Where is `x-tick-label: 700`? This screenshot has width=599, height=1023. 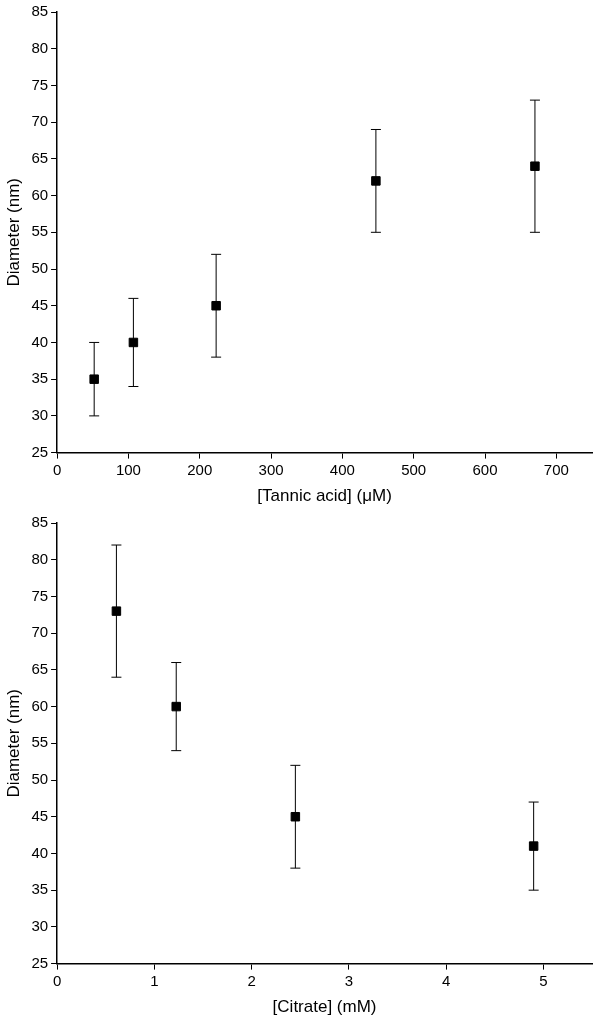
x-tick-label: 700 is located at coordinates (556, 469).